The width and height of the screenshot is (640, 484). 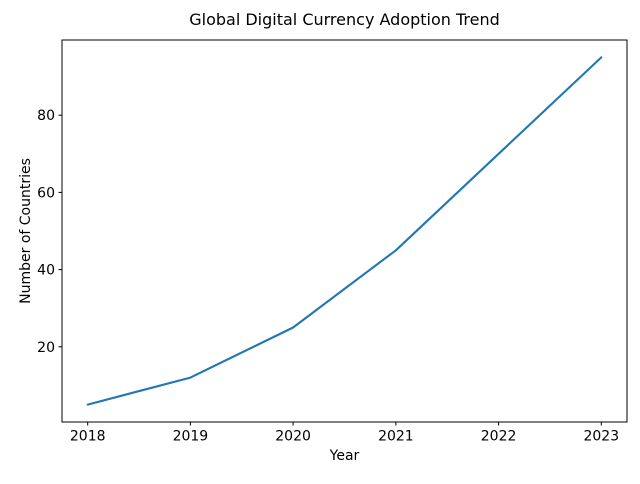 What do you see at coordinates (88, 437) in the screenshot?
I see `x-tick-label: 2018` at bounding box center [88, 437].